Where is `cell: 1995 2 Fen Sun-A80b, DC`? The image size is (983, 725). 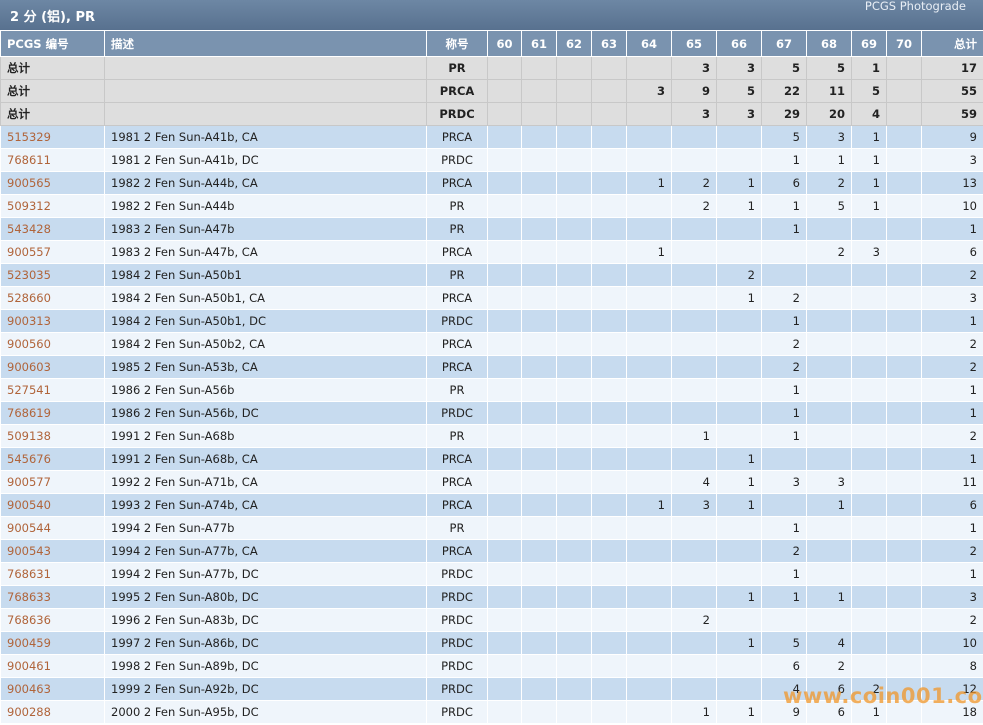 cell: 1995 2 Fen Sun-A80b, DC is located at coordinates (265, 597).